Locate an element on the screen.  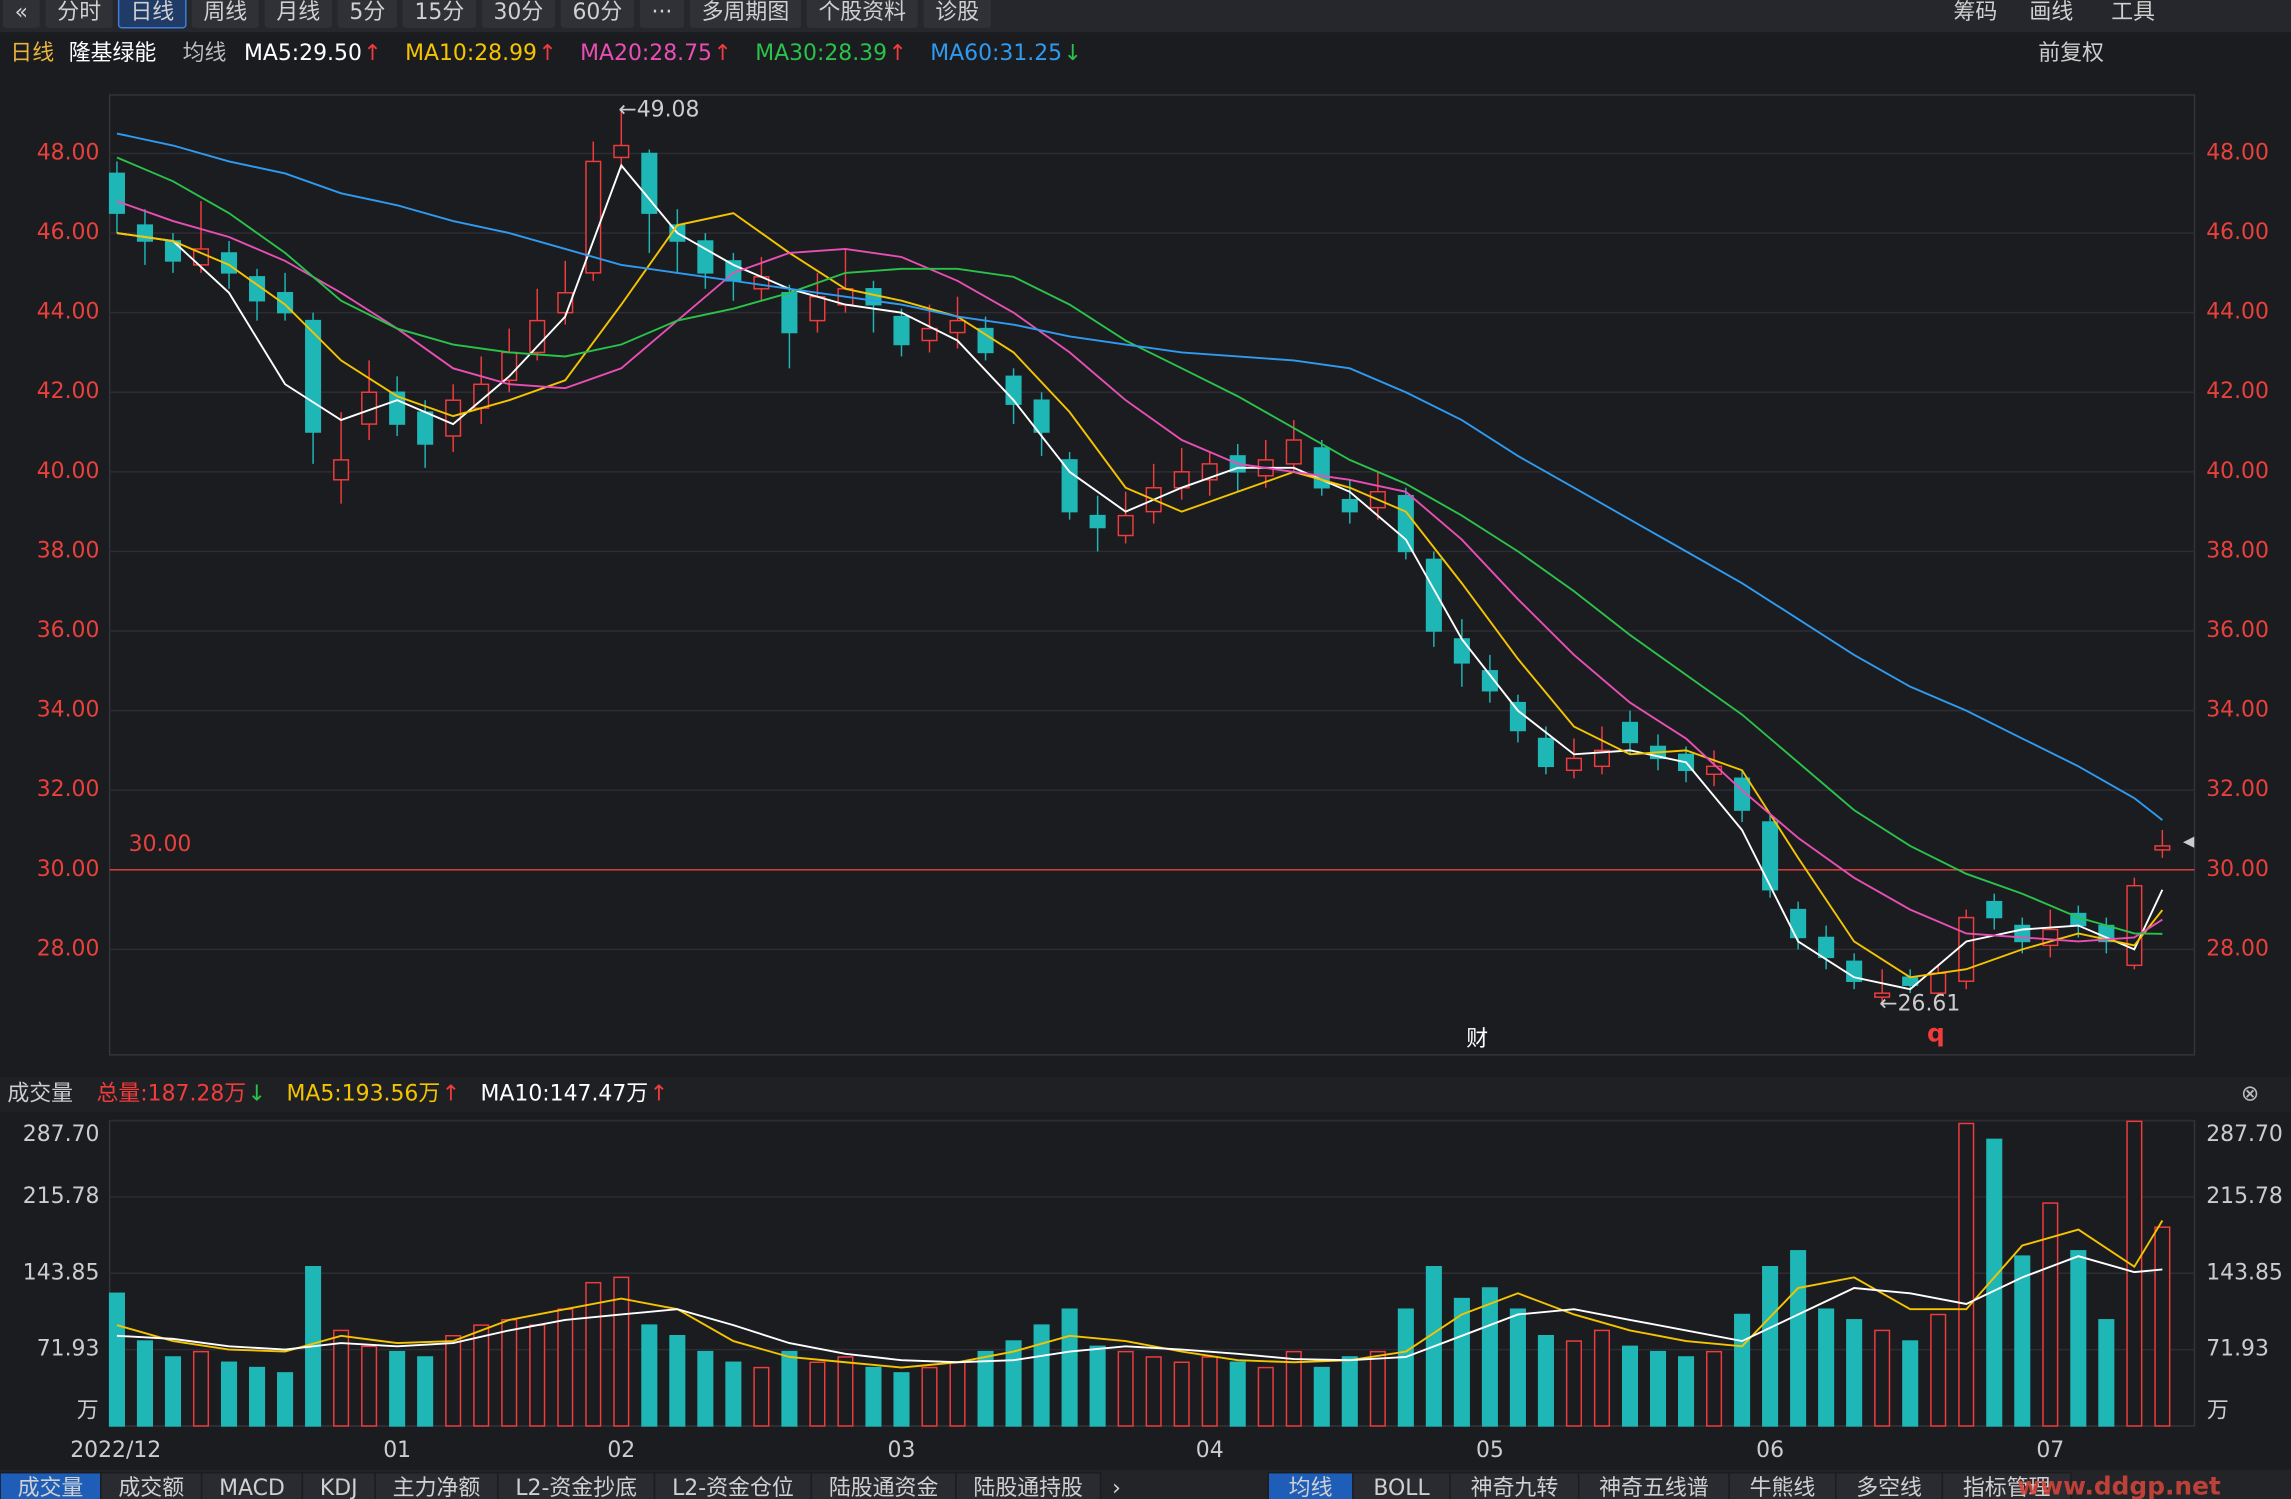
toolbar-button: 60分 is located at coordinates (598, 12).